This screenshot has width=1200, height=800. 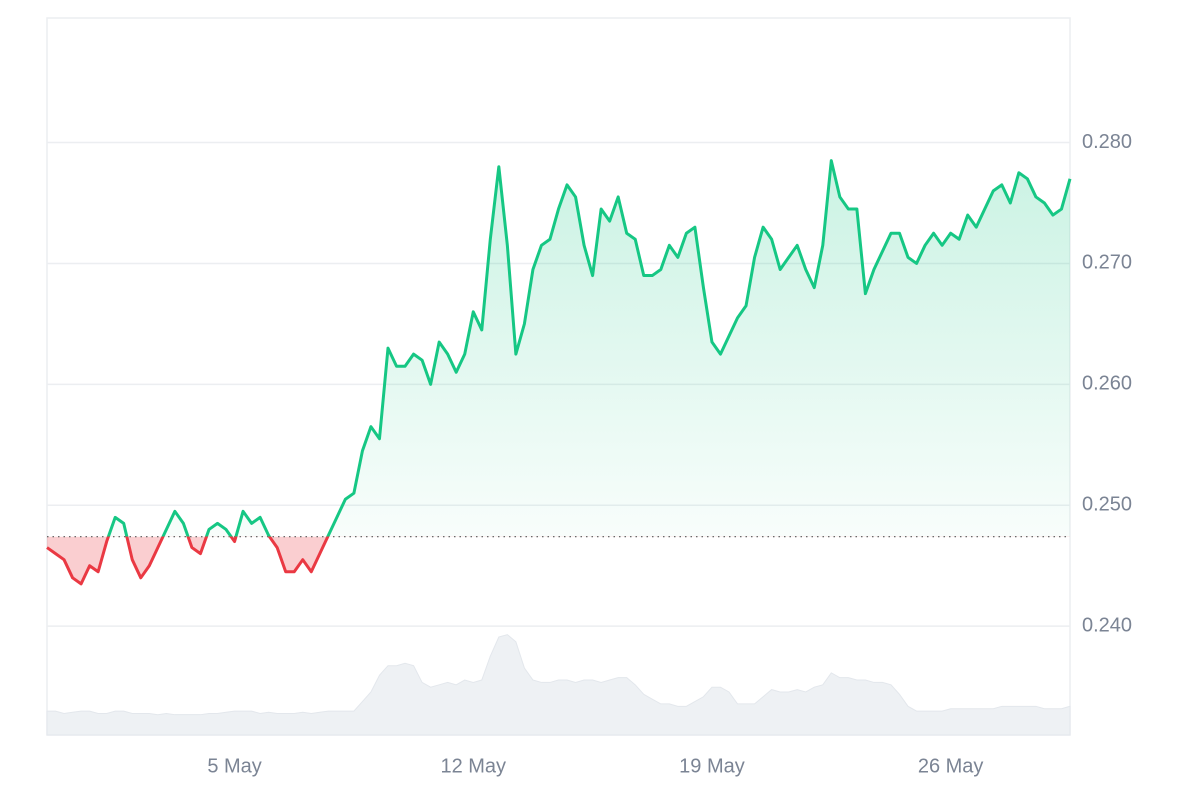 What do you see at coordinates (1107, 263) in the screenshot?
I see `y-tick-label: 0.270` at bounding box center [1107, 263].